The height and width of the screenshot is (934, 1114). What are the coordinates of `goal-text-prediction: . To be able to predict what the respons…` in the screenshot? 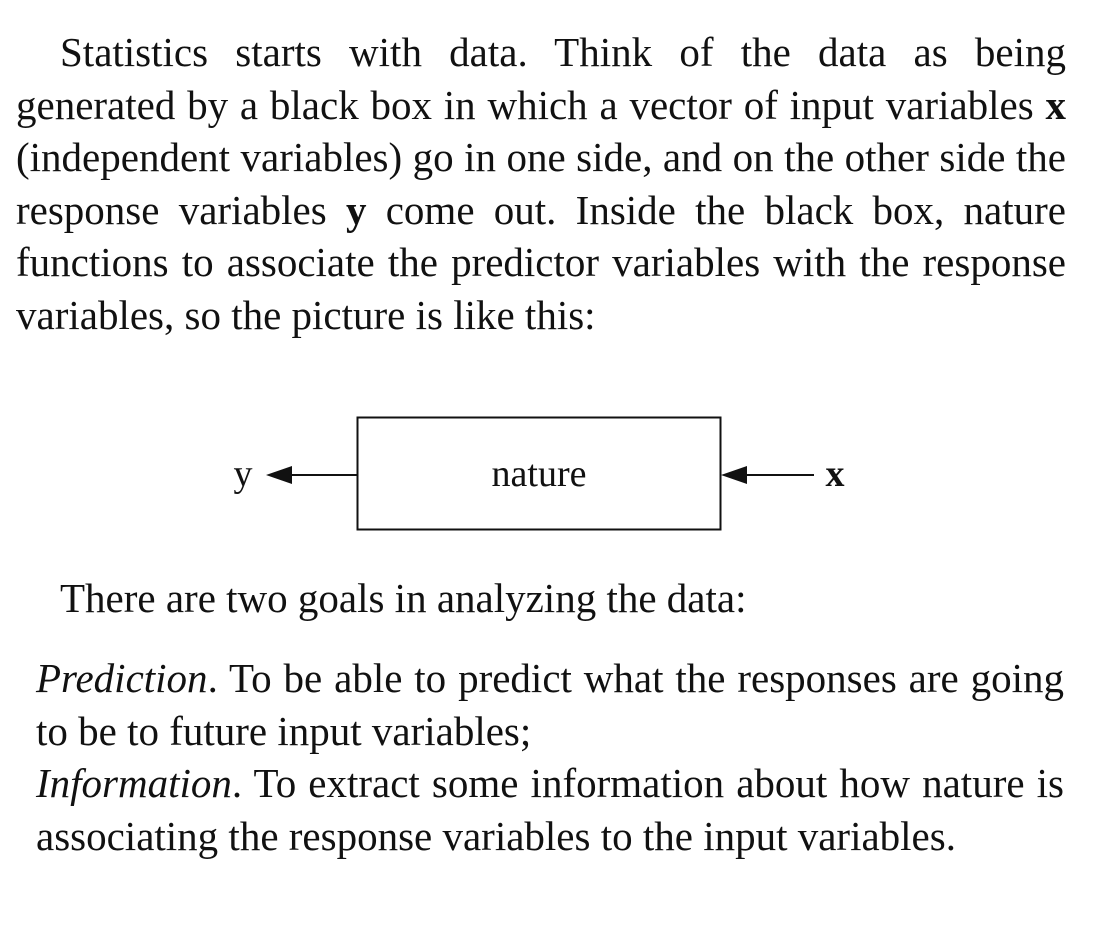 It's located at (550, 704).